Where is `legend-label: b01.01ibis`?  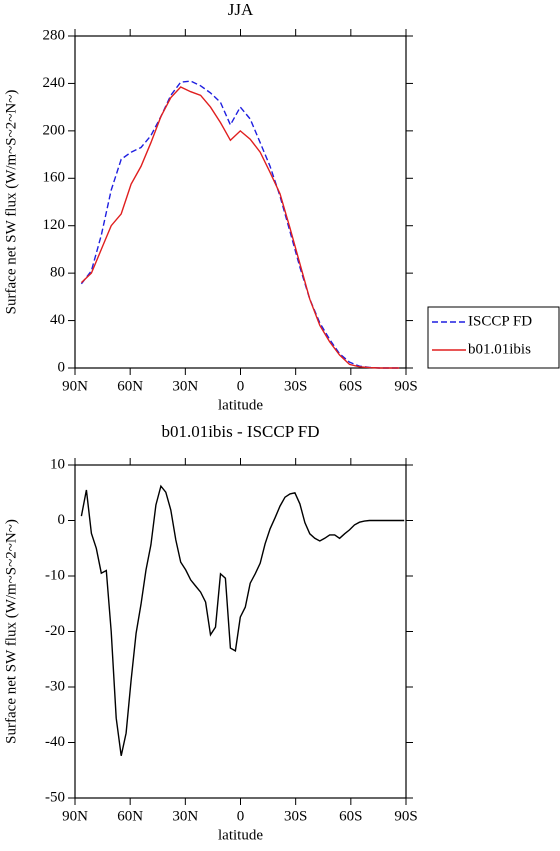 legend-label: b01.01ibis is located at coordinates (499, 349).